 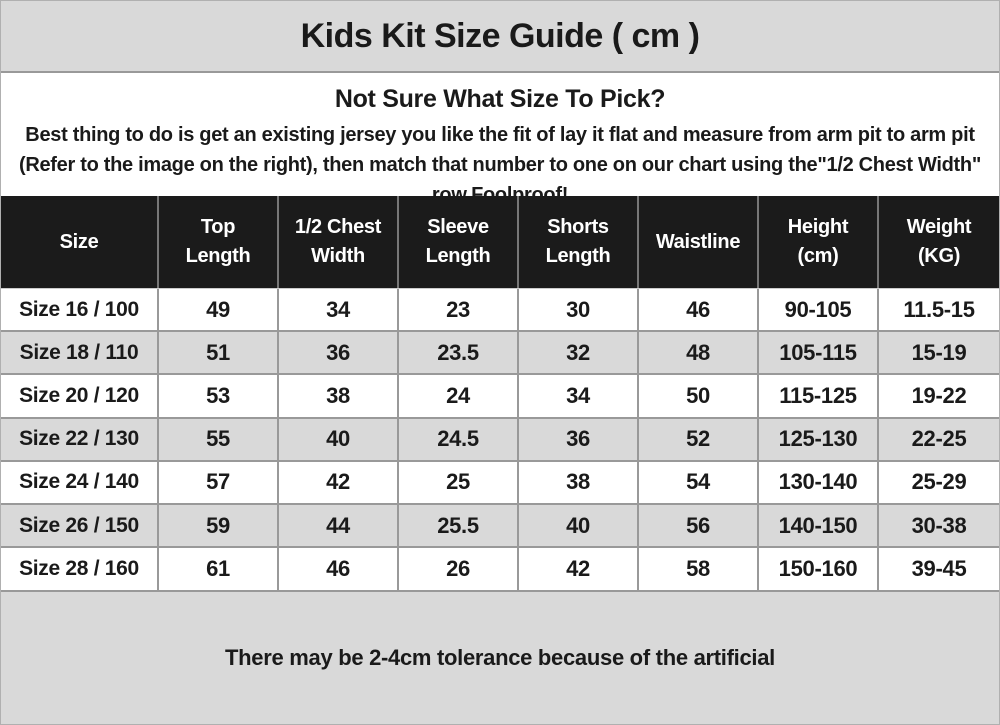 I want to click on shorts-length-cell: 34, so click(x=579, y=396).